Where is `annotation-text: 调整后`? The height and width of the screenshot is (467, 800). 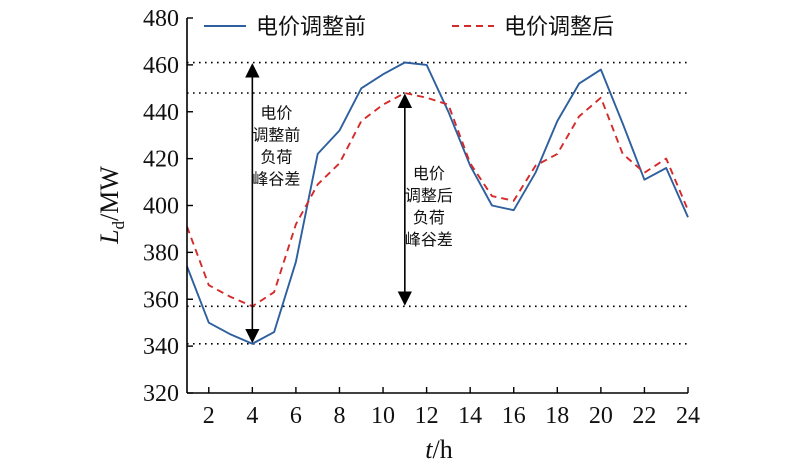
annotation-text: 调整后 is located at coordinates (429, 195).